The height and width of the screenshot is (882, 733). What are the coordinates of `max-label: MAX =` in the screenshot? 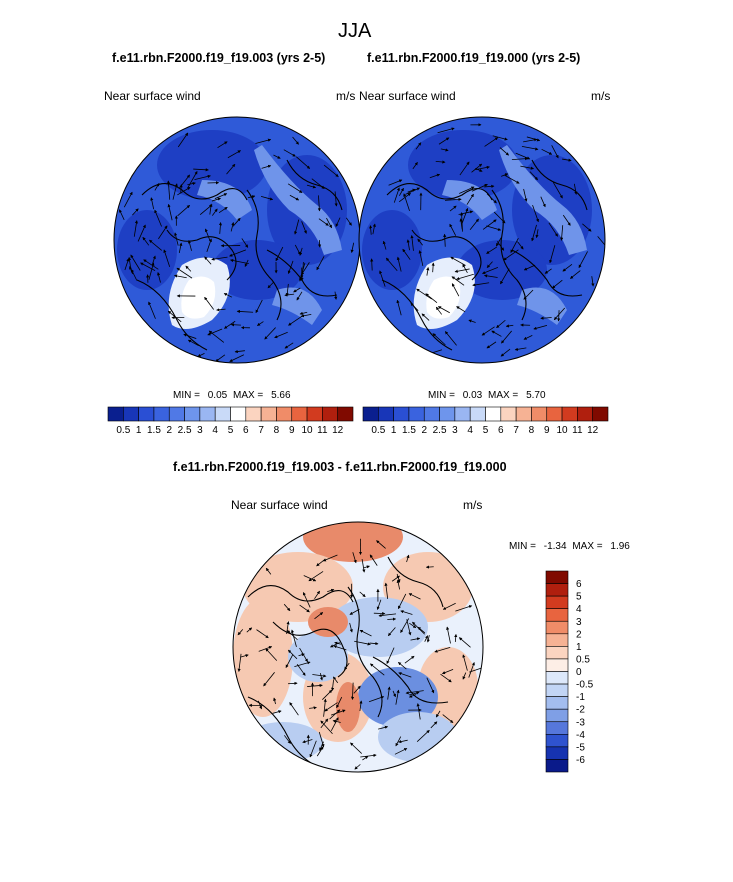 It's located at (503, 395).